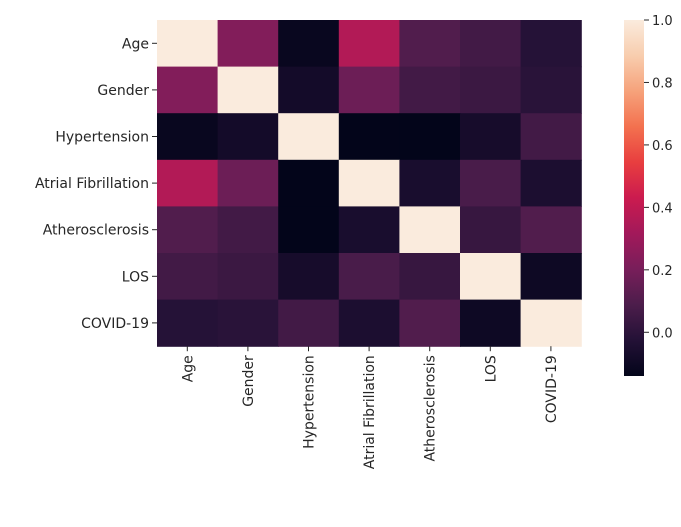  I want to click on colorbar, so click(634, 198).